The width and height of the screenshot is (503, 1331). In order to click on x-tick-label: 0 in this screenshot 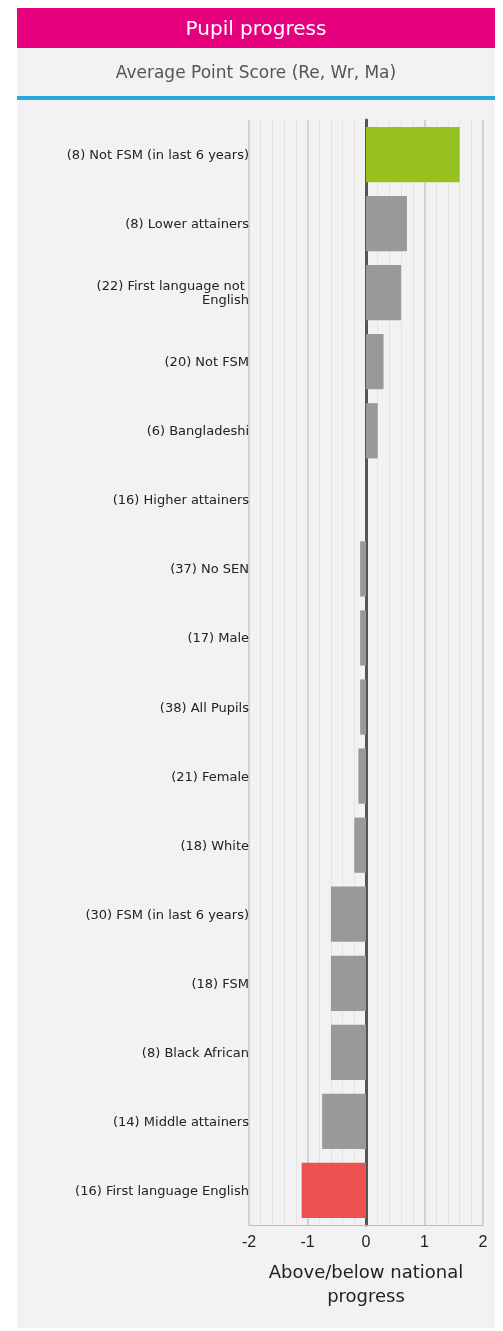, I will do `click(366, 1241)`.